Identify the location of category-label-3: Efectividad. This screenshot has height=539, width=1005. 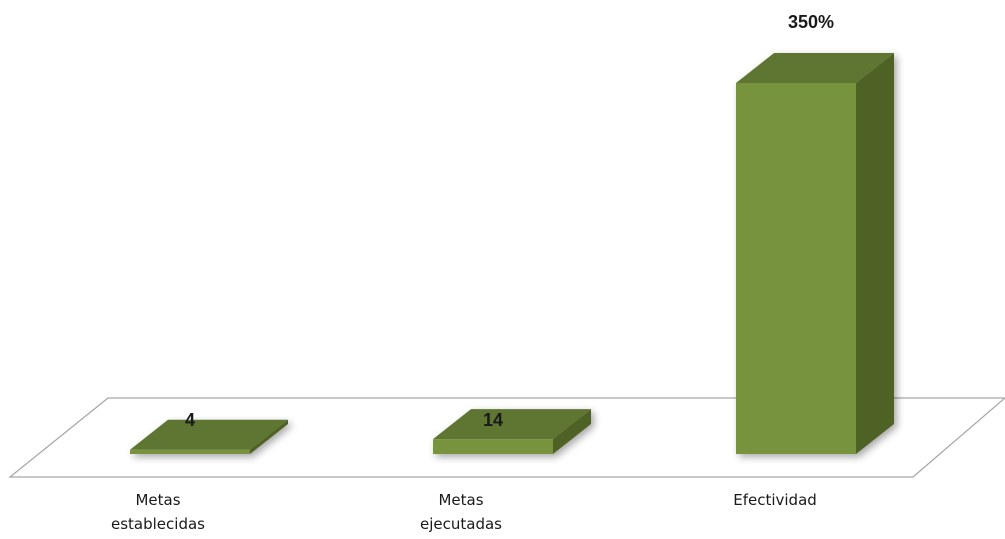
(775, 500).